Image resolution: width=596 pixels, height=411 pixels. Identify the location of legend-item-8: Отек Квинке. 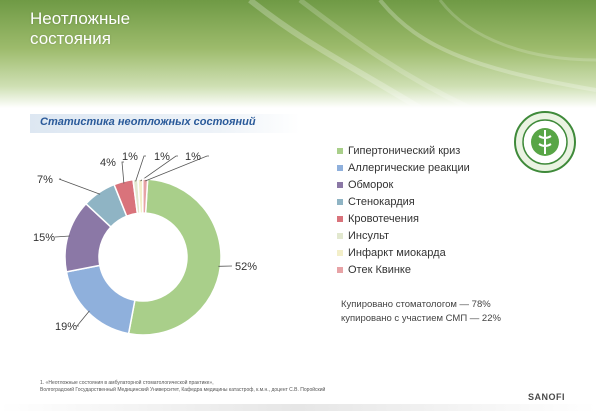
(403, 271).